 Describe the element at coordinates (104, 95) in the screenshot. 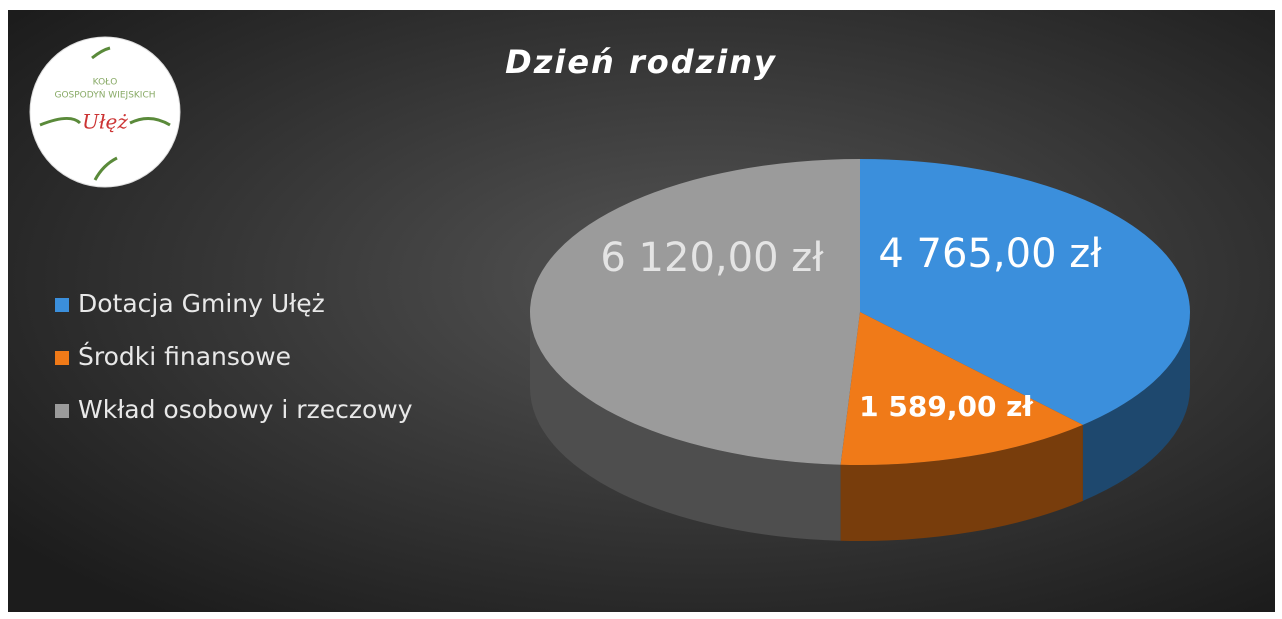

I see `logo-text: GOSPODYŃ WIEJSKICH` at that location.